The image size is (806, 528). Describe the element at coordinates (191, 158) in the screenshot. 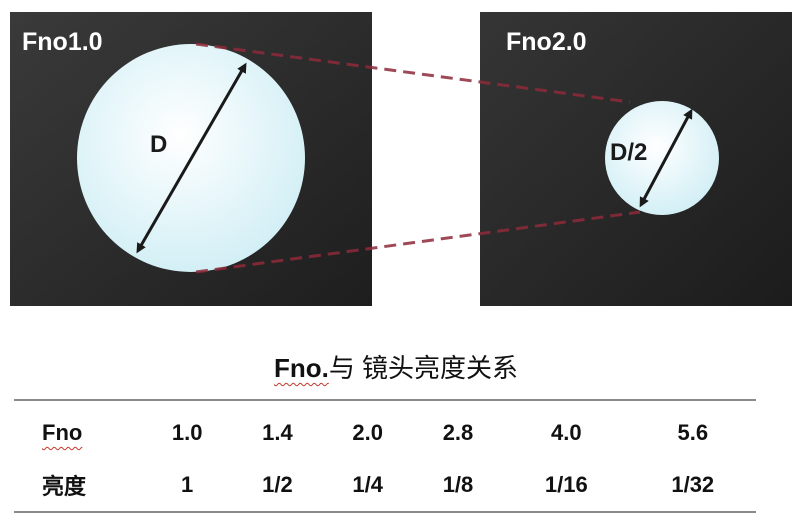

I see `large-diameter-arrow` at that location.